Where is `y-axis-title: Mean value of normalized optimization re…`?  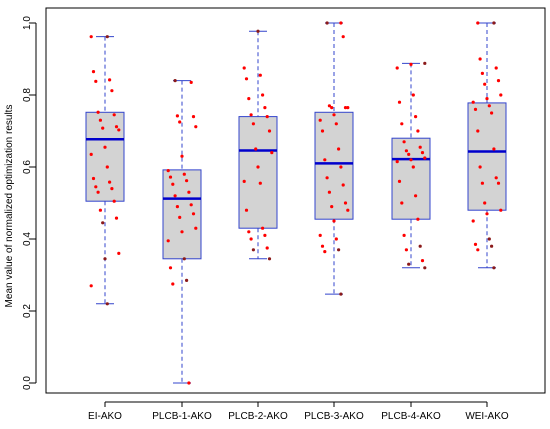 y-axis-title: Mean value of normalized optimization re… is located at coordinates (9, 206).